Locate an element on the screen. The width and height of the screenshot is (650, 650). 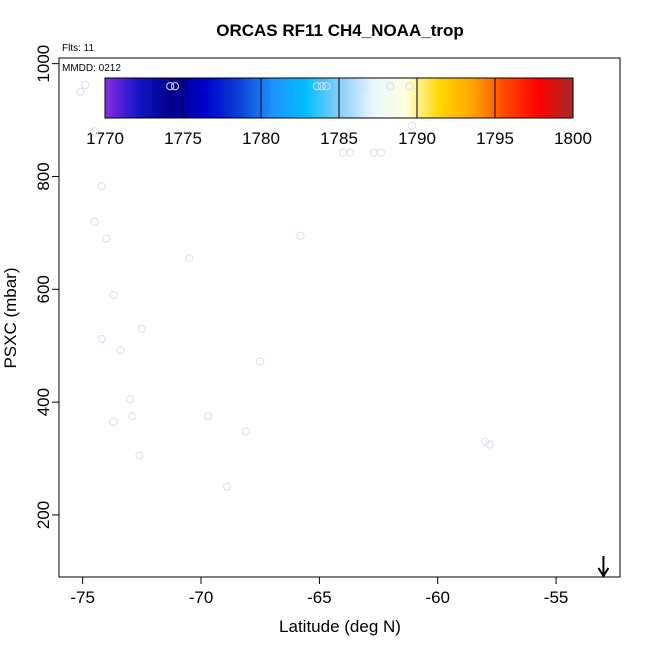
colorbar-tick-label: 1800 is located at coordinates (573, 138).